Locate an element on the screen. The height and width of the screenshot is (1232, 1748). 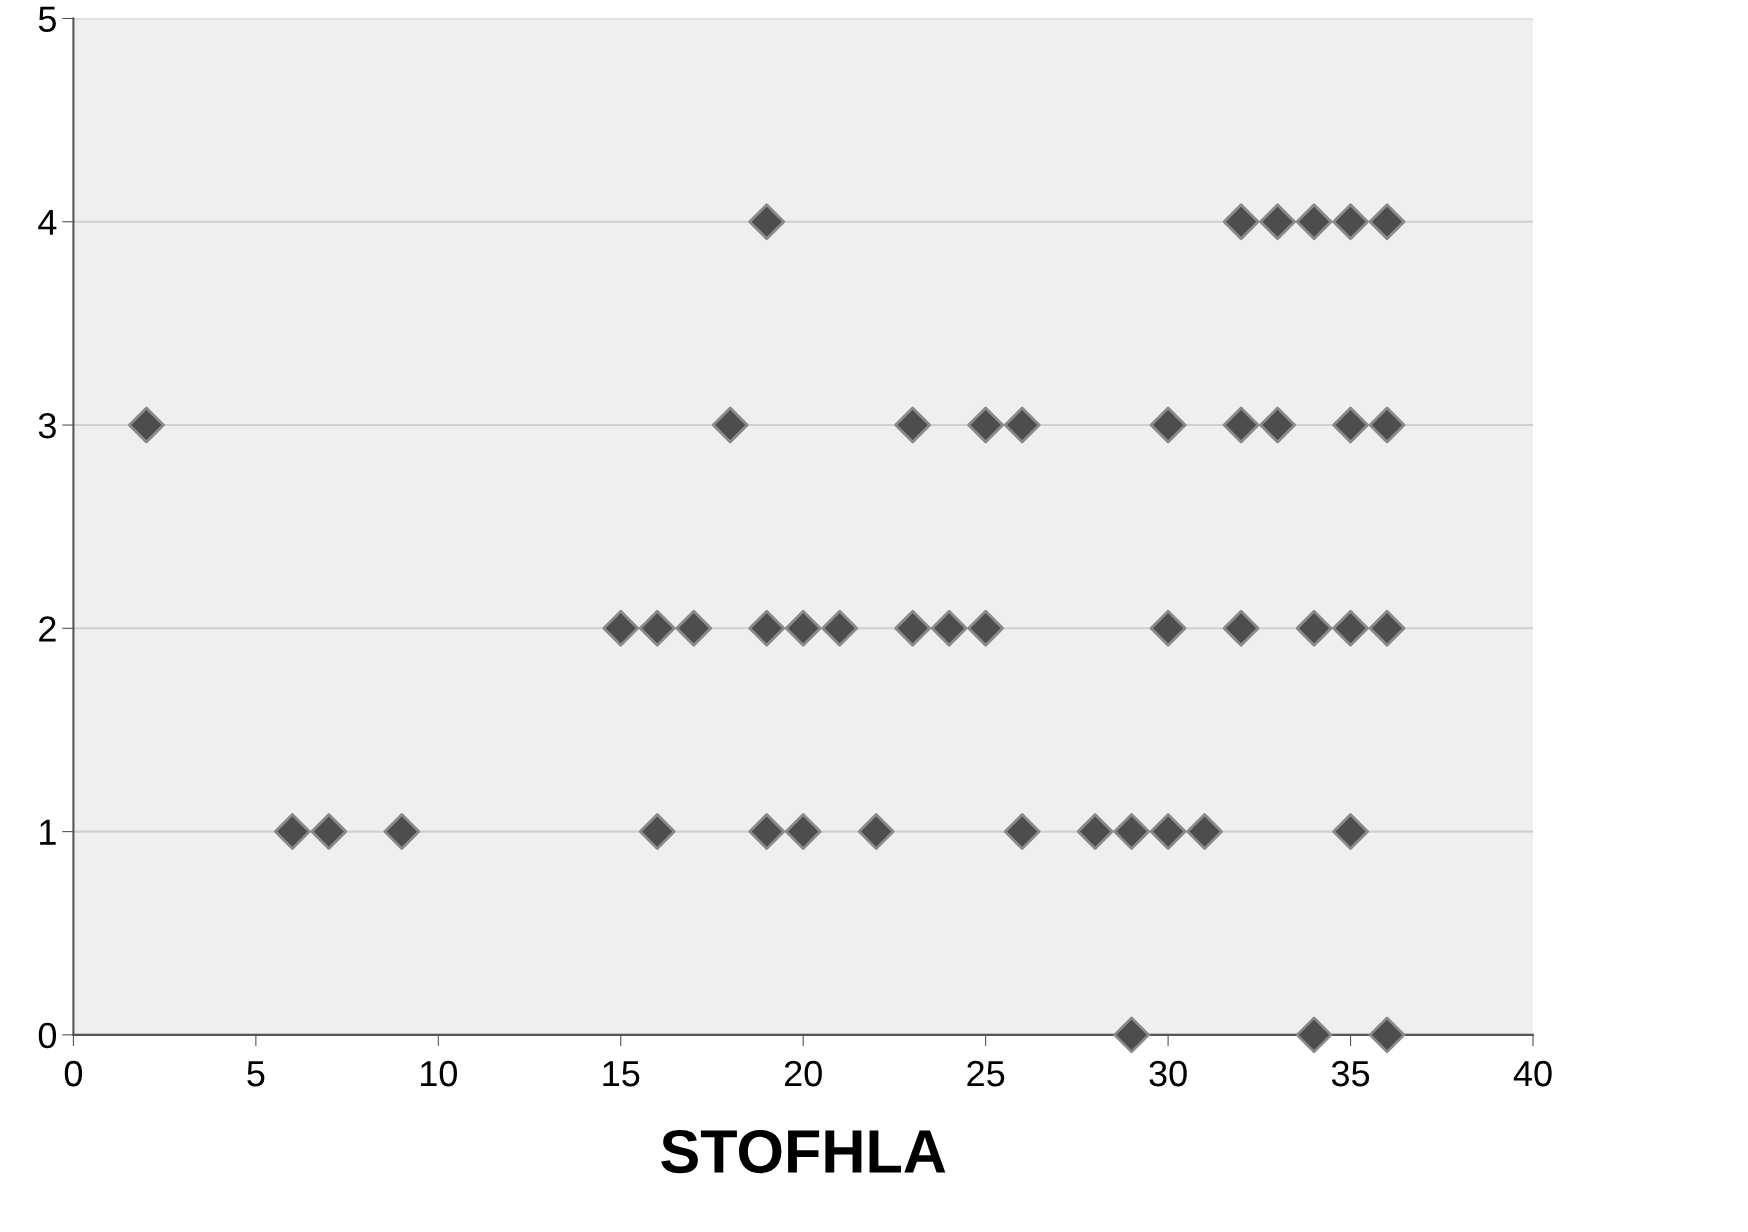
y-tick-label: 5 is located at coordinates (47, 19).